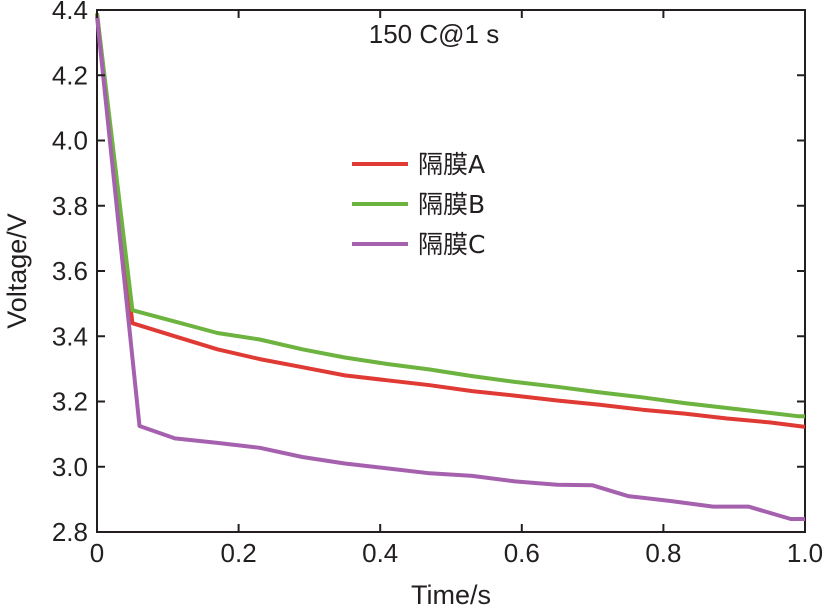  I want to click on y-tick-label: 3.4, so click(70, 336).